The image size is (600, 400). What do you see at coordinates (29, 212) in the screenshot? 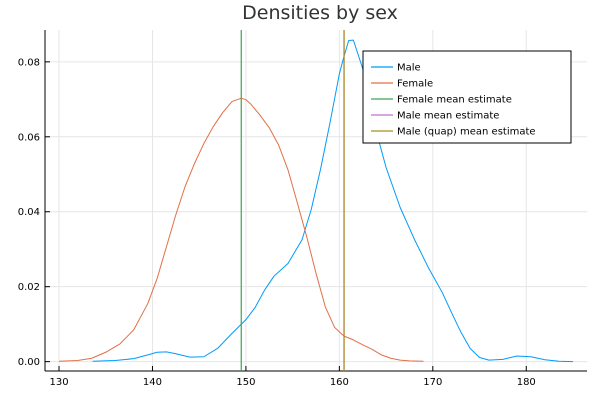
I see `y-tick-label: 0.04` at bounding box center [29, 212].